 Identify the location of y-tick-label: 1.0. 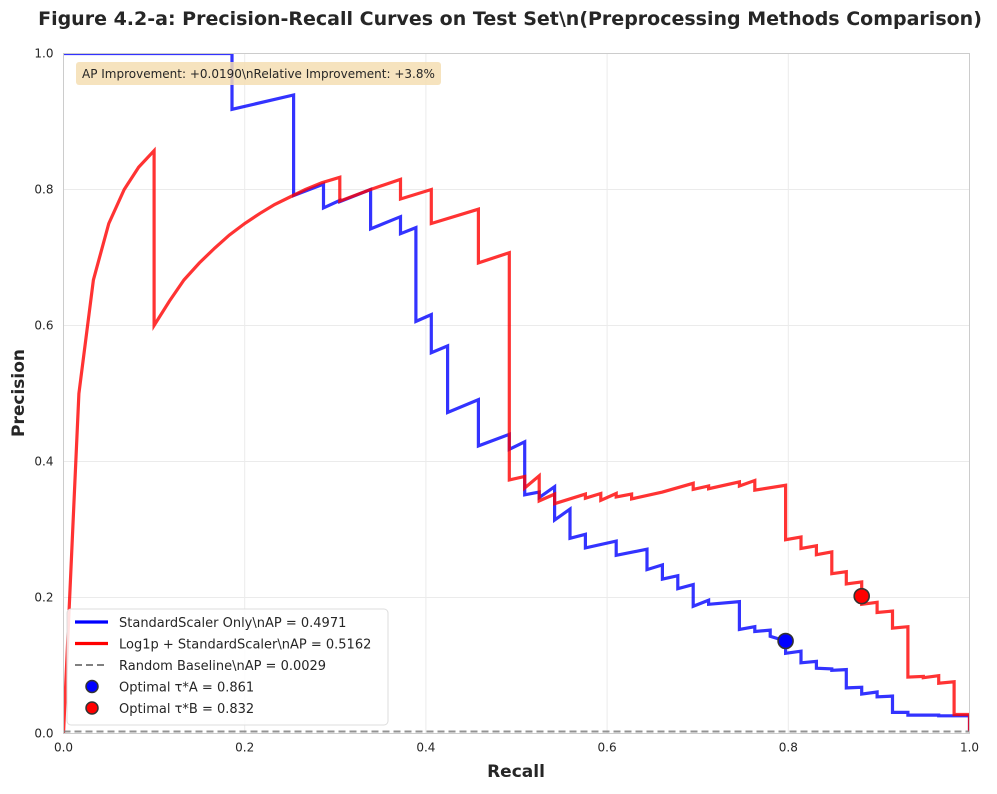
(43, 54).